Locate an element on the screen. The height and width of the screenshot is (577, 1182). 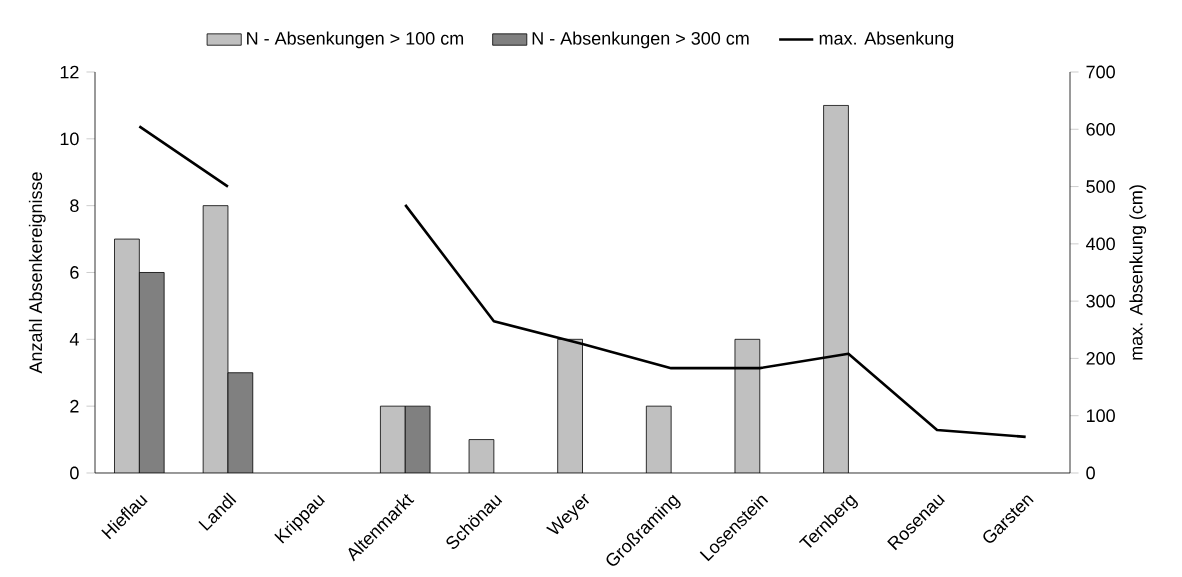
y2-tick-label: 500 is located at coordinates (1100, 186).